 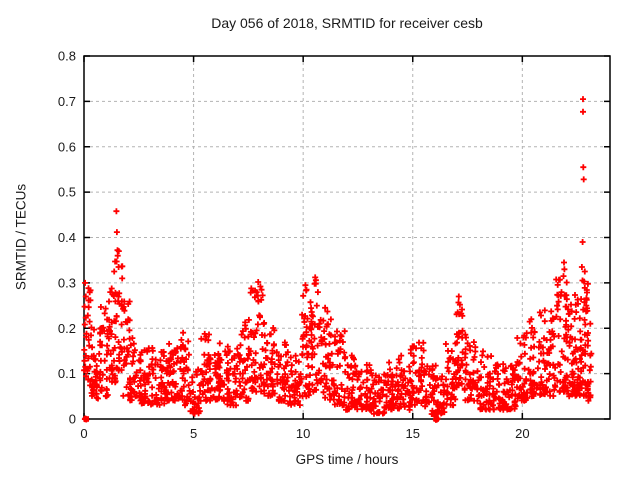 I want to click on x-tick-label: 0, so click(x=83, y=433).